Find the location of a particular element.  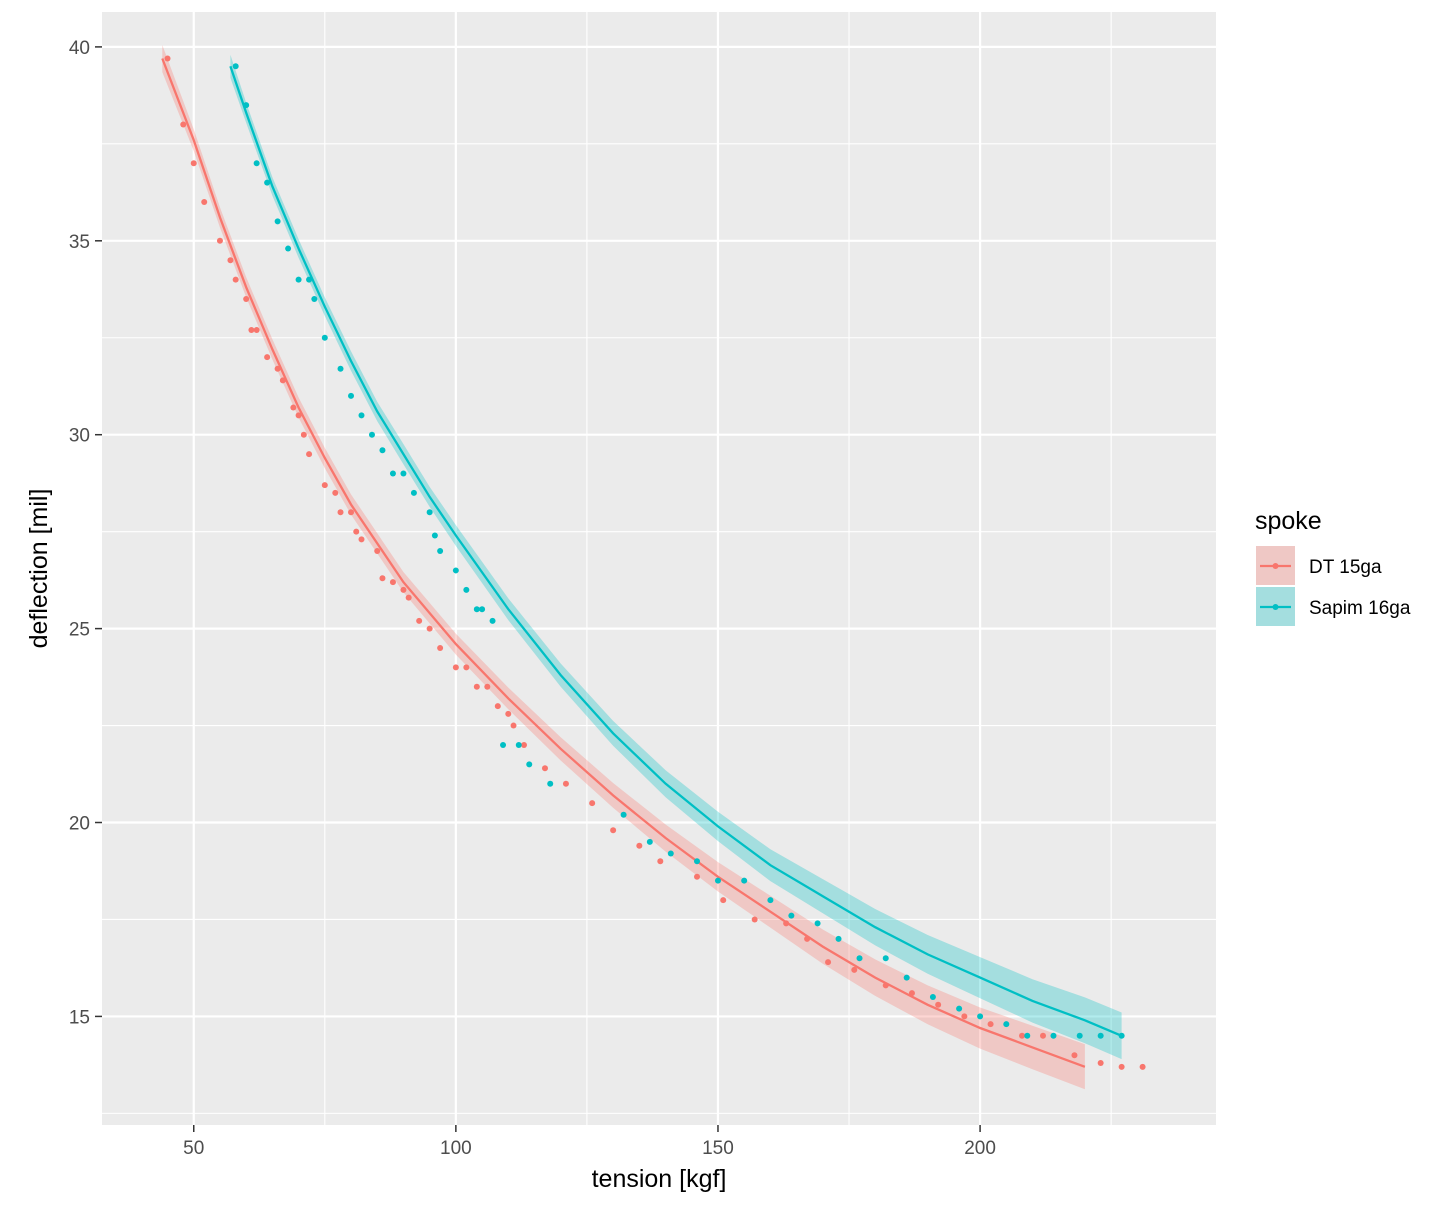

y-tick-label: 40 is located at coordinates (79, 48).